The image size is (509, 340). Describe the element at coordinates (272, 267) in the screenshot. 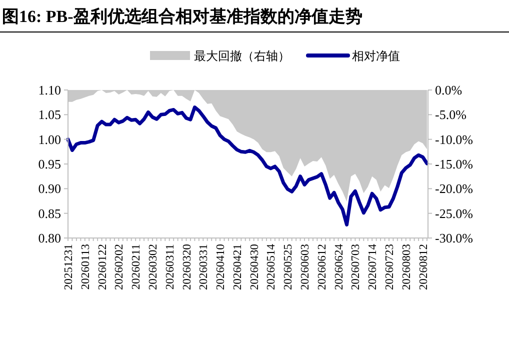

I see `x-tick-label: 20260514` at that location.